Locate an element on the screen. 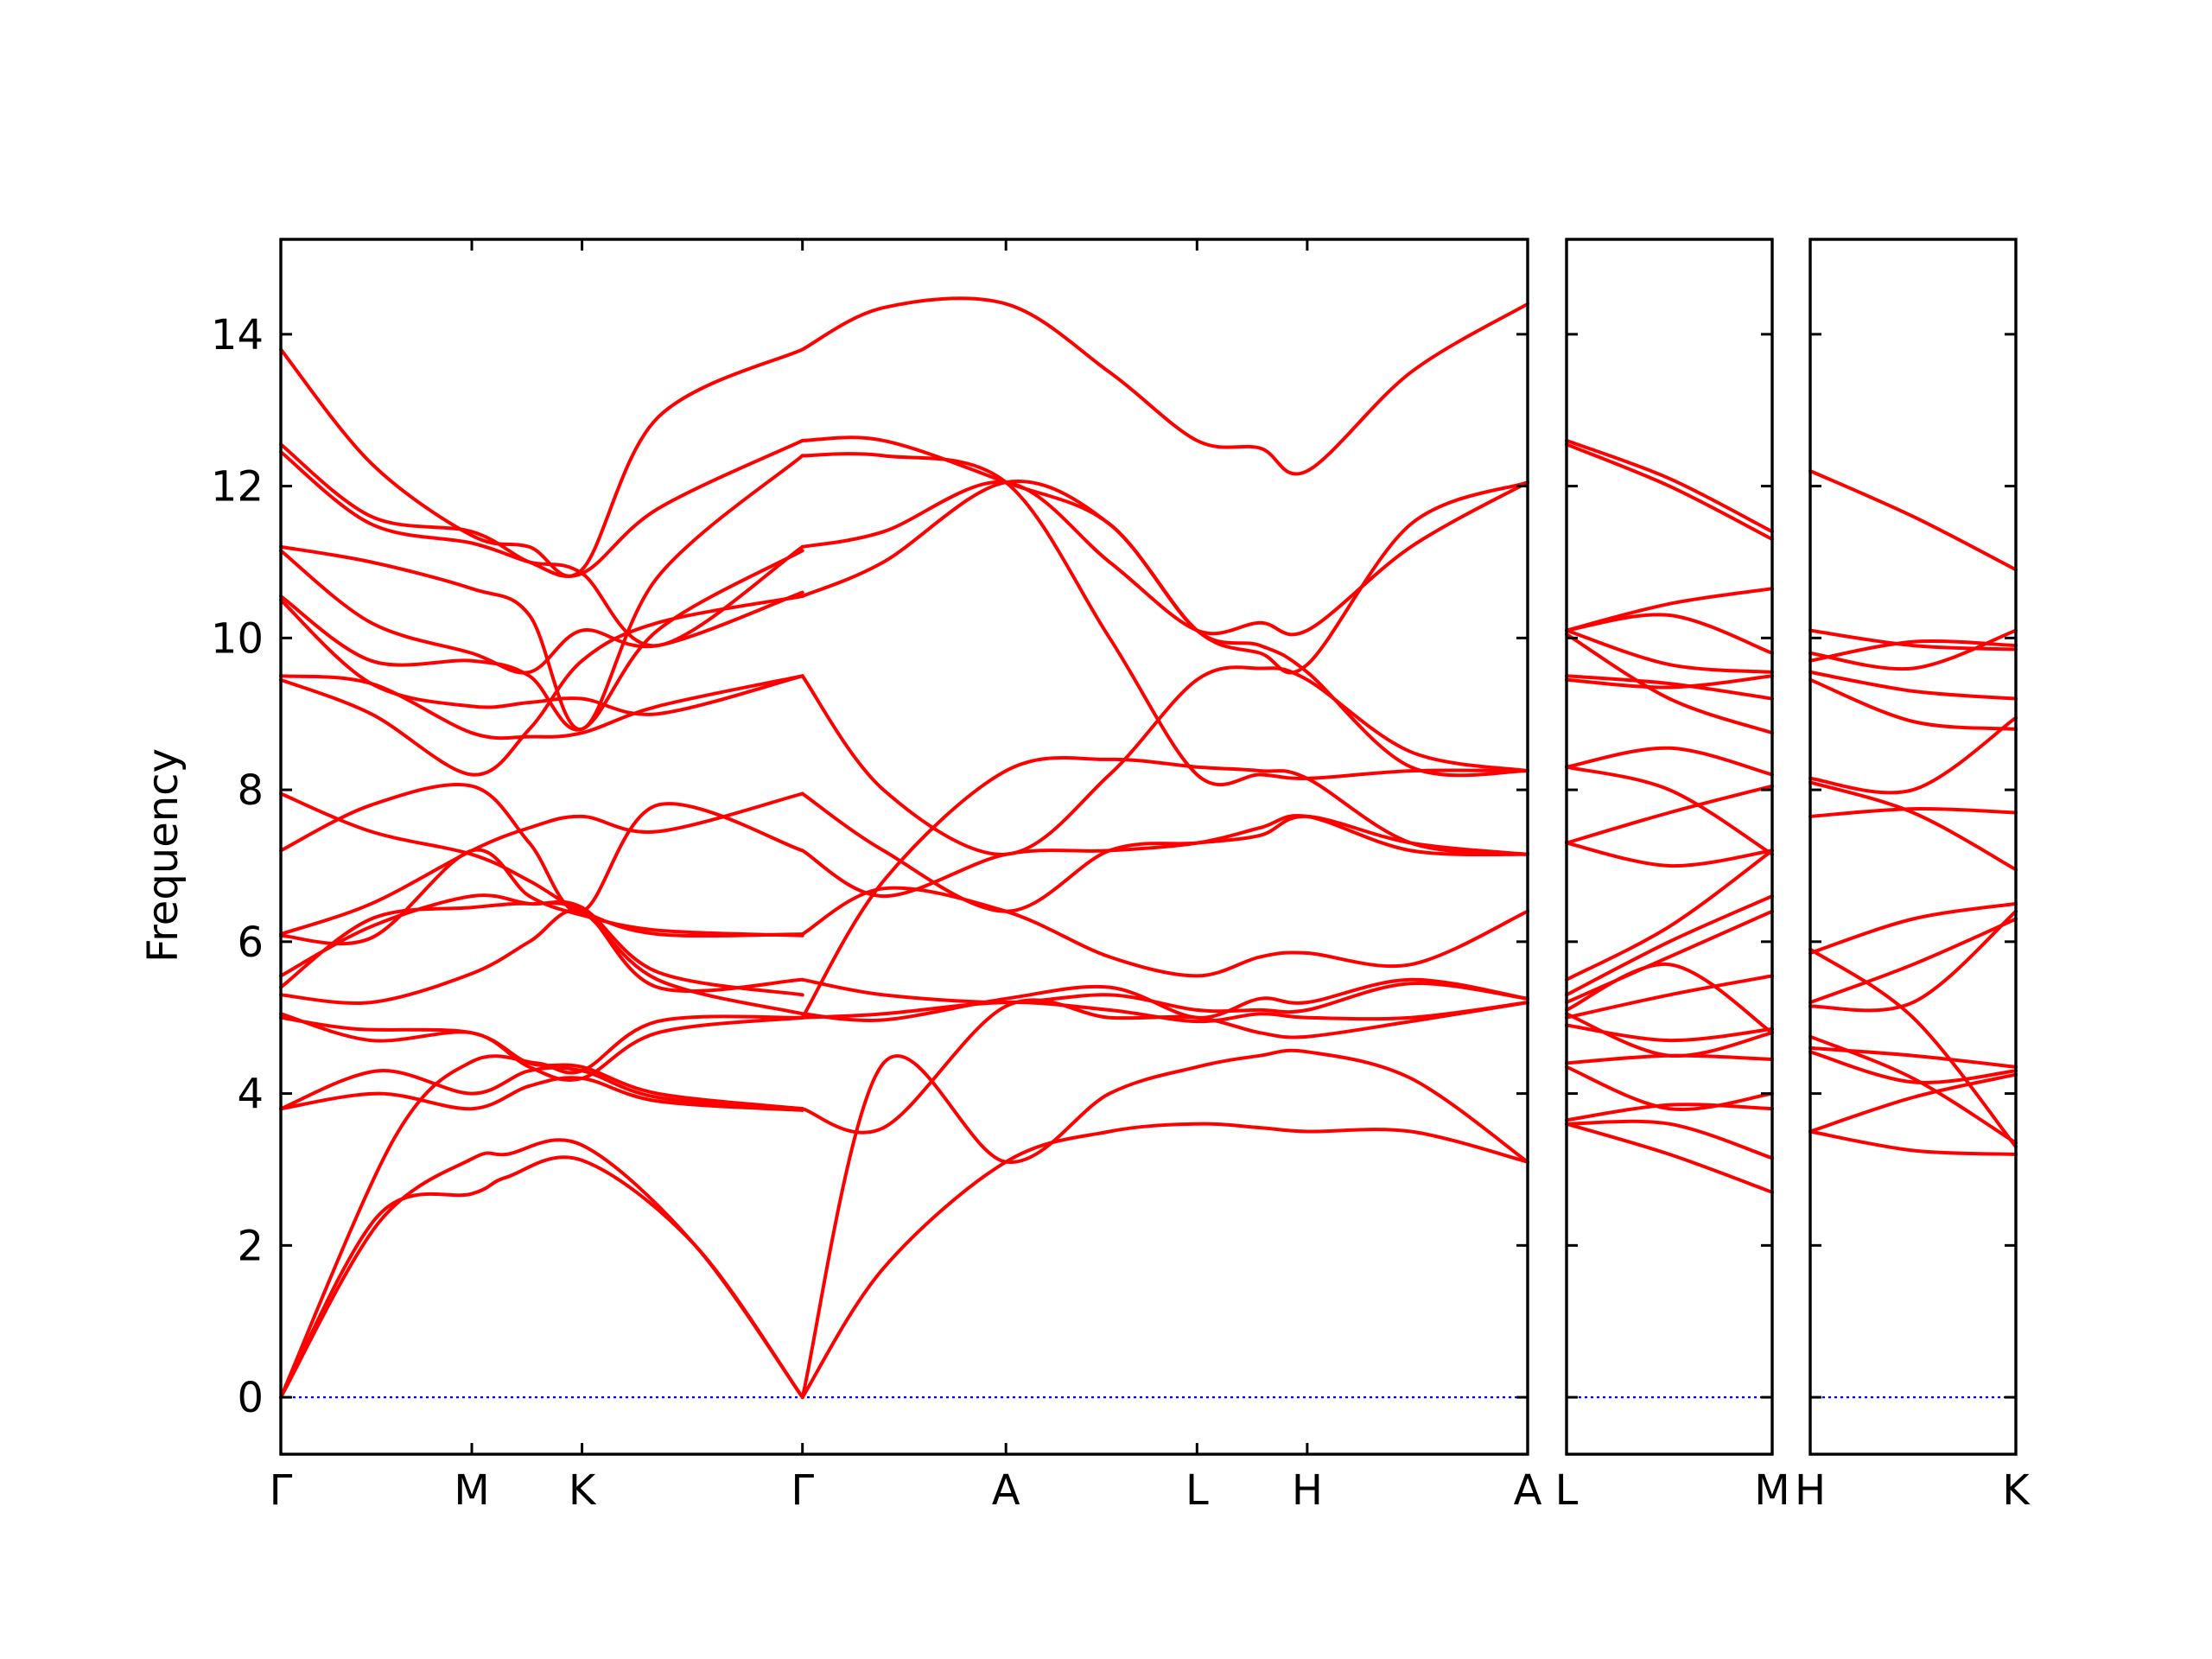 The width and height of the screenshot is (2212, 1659). y-tick-label: 4 is located at coordinates (250, 1095).